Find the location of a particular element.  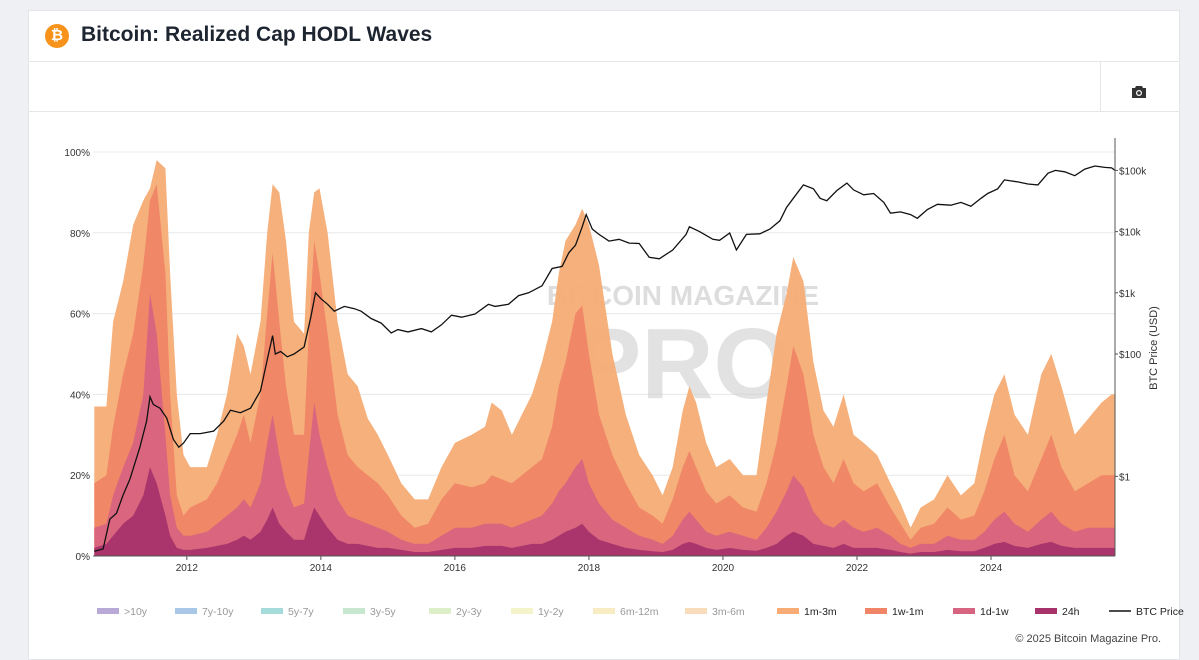

legend-swatch-5y-7y is located at coordinates (272, 611).